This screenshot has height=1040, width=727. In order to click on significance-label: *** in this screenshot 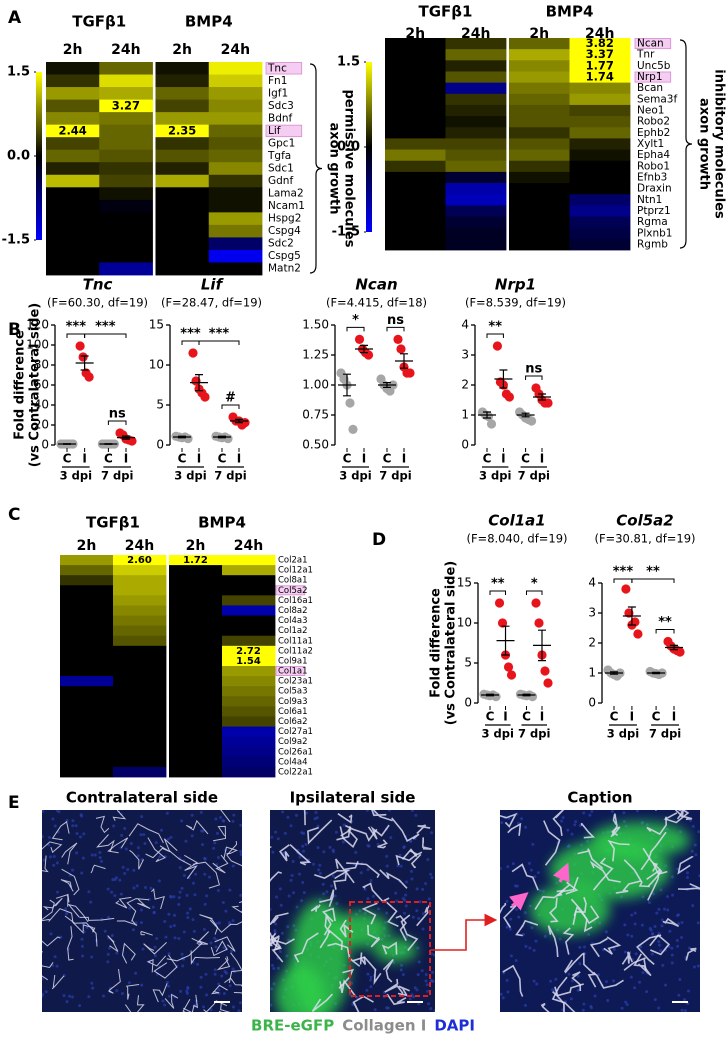, I will do `click(623, 572)`.